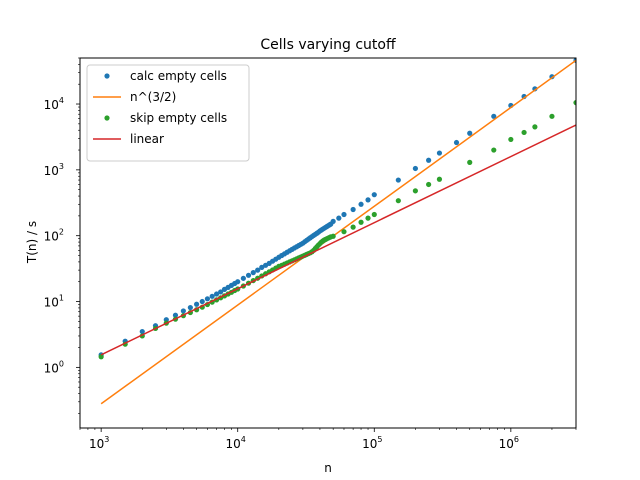  I want to click on legend-box, so click(168, 113).